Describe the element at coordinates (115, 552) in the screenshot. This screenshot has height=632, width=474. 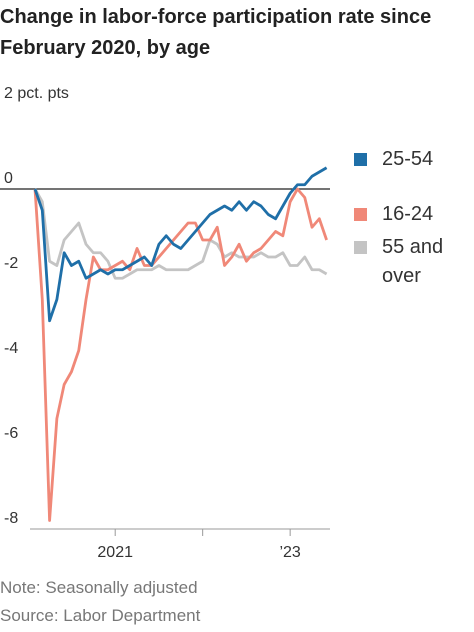
I see `x-tick-label: 2021` at that location.